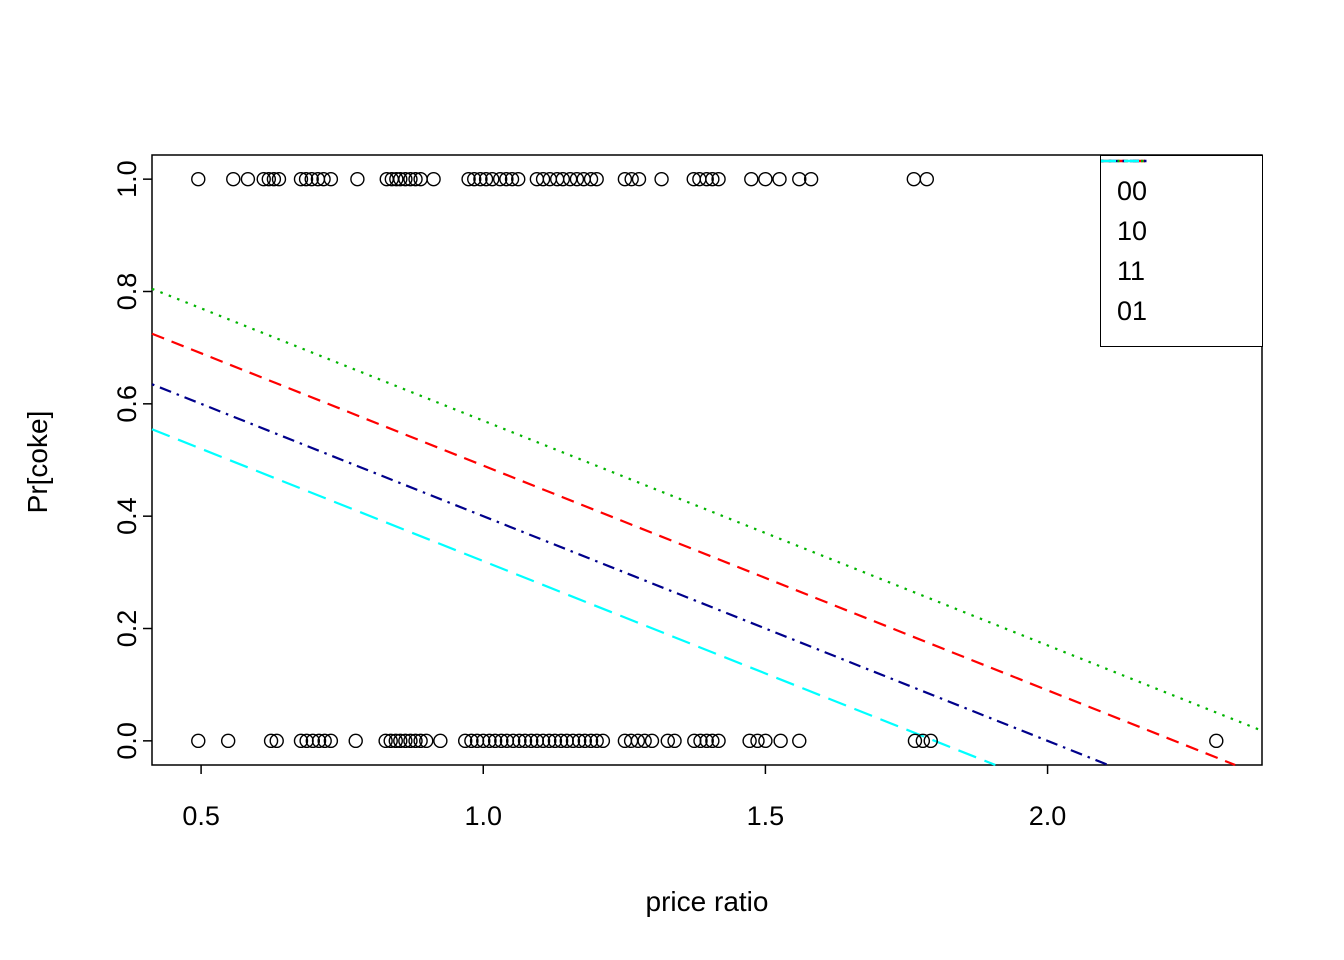 The width and height of the screenshot is (1344, 960). I want to click on legend-line-sample, so click(1124, 161).